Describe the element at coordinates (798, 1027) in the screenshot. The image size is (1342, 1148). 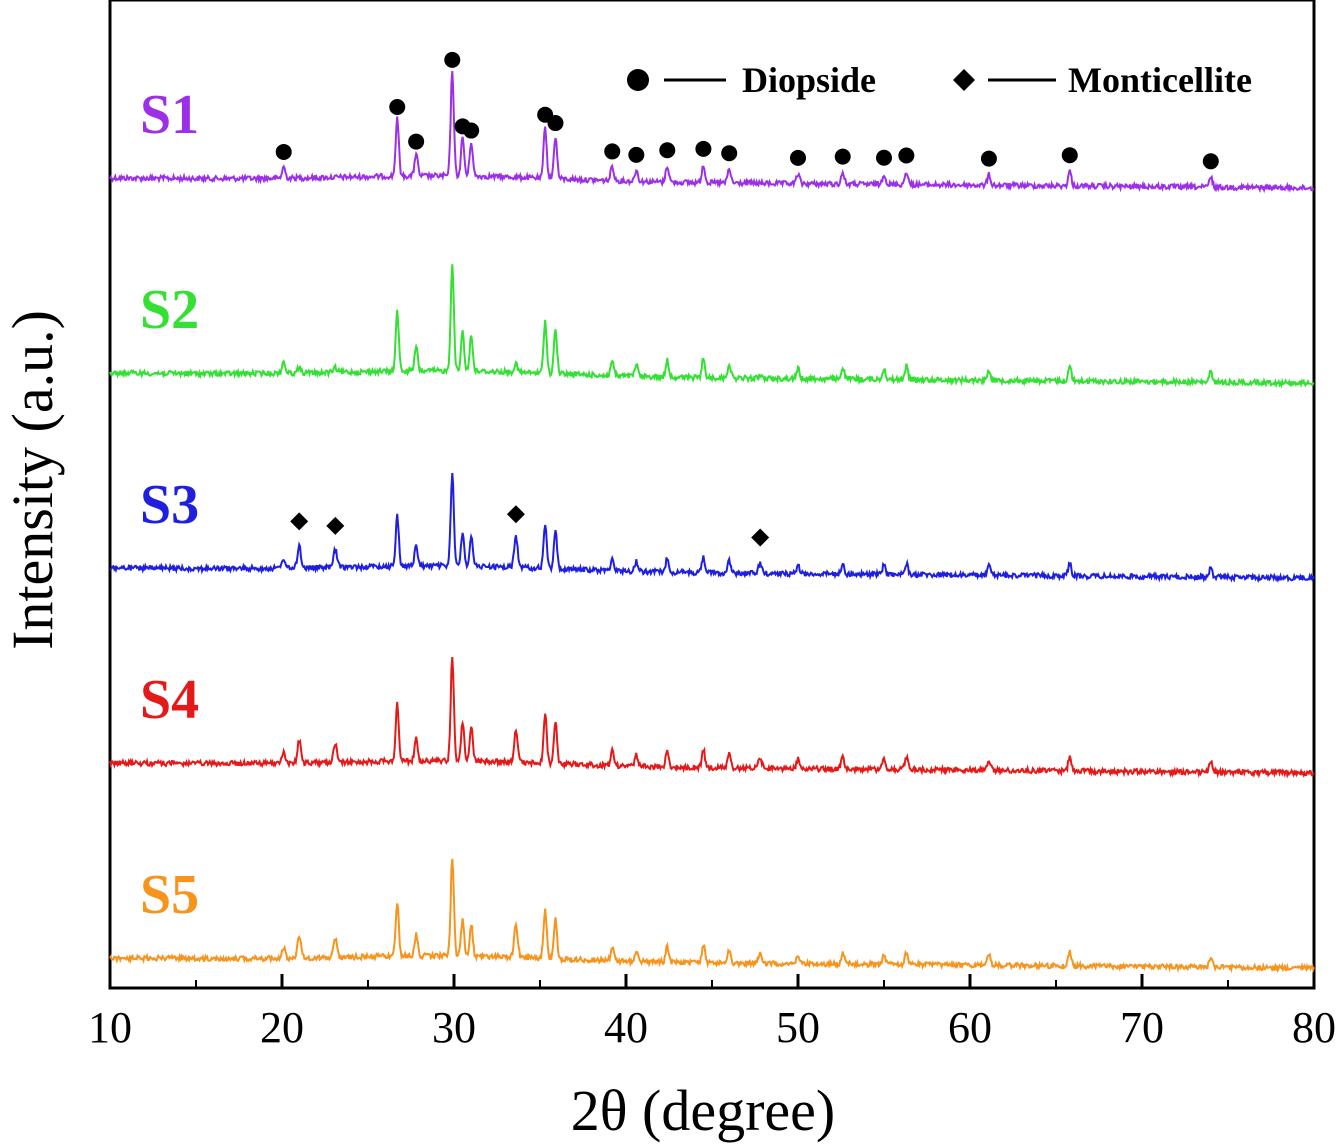
I see `x-tick-label: 50` at that location.